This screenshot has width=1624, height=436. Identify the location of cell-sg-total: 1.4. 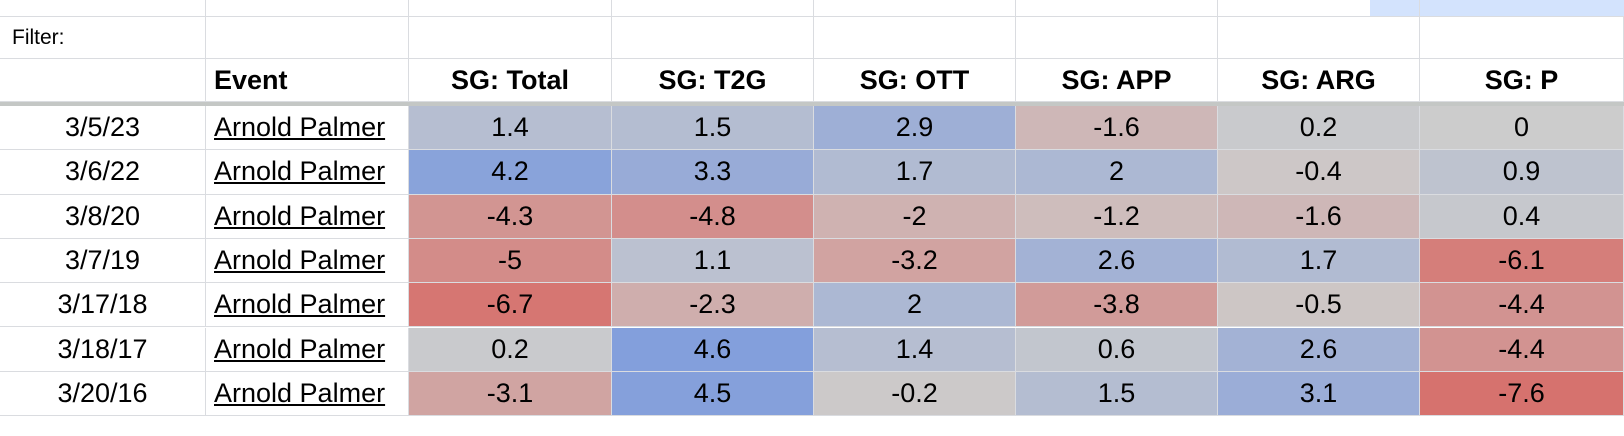
(510, 128).